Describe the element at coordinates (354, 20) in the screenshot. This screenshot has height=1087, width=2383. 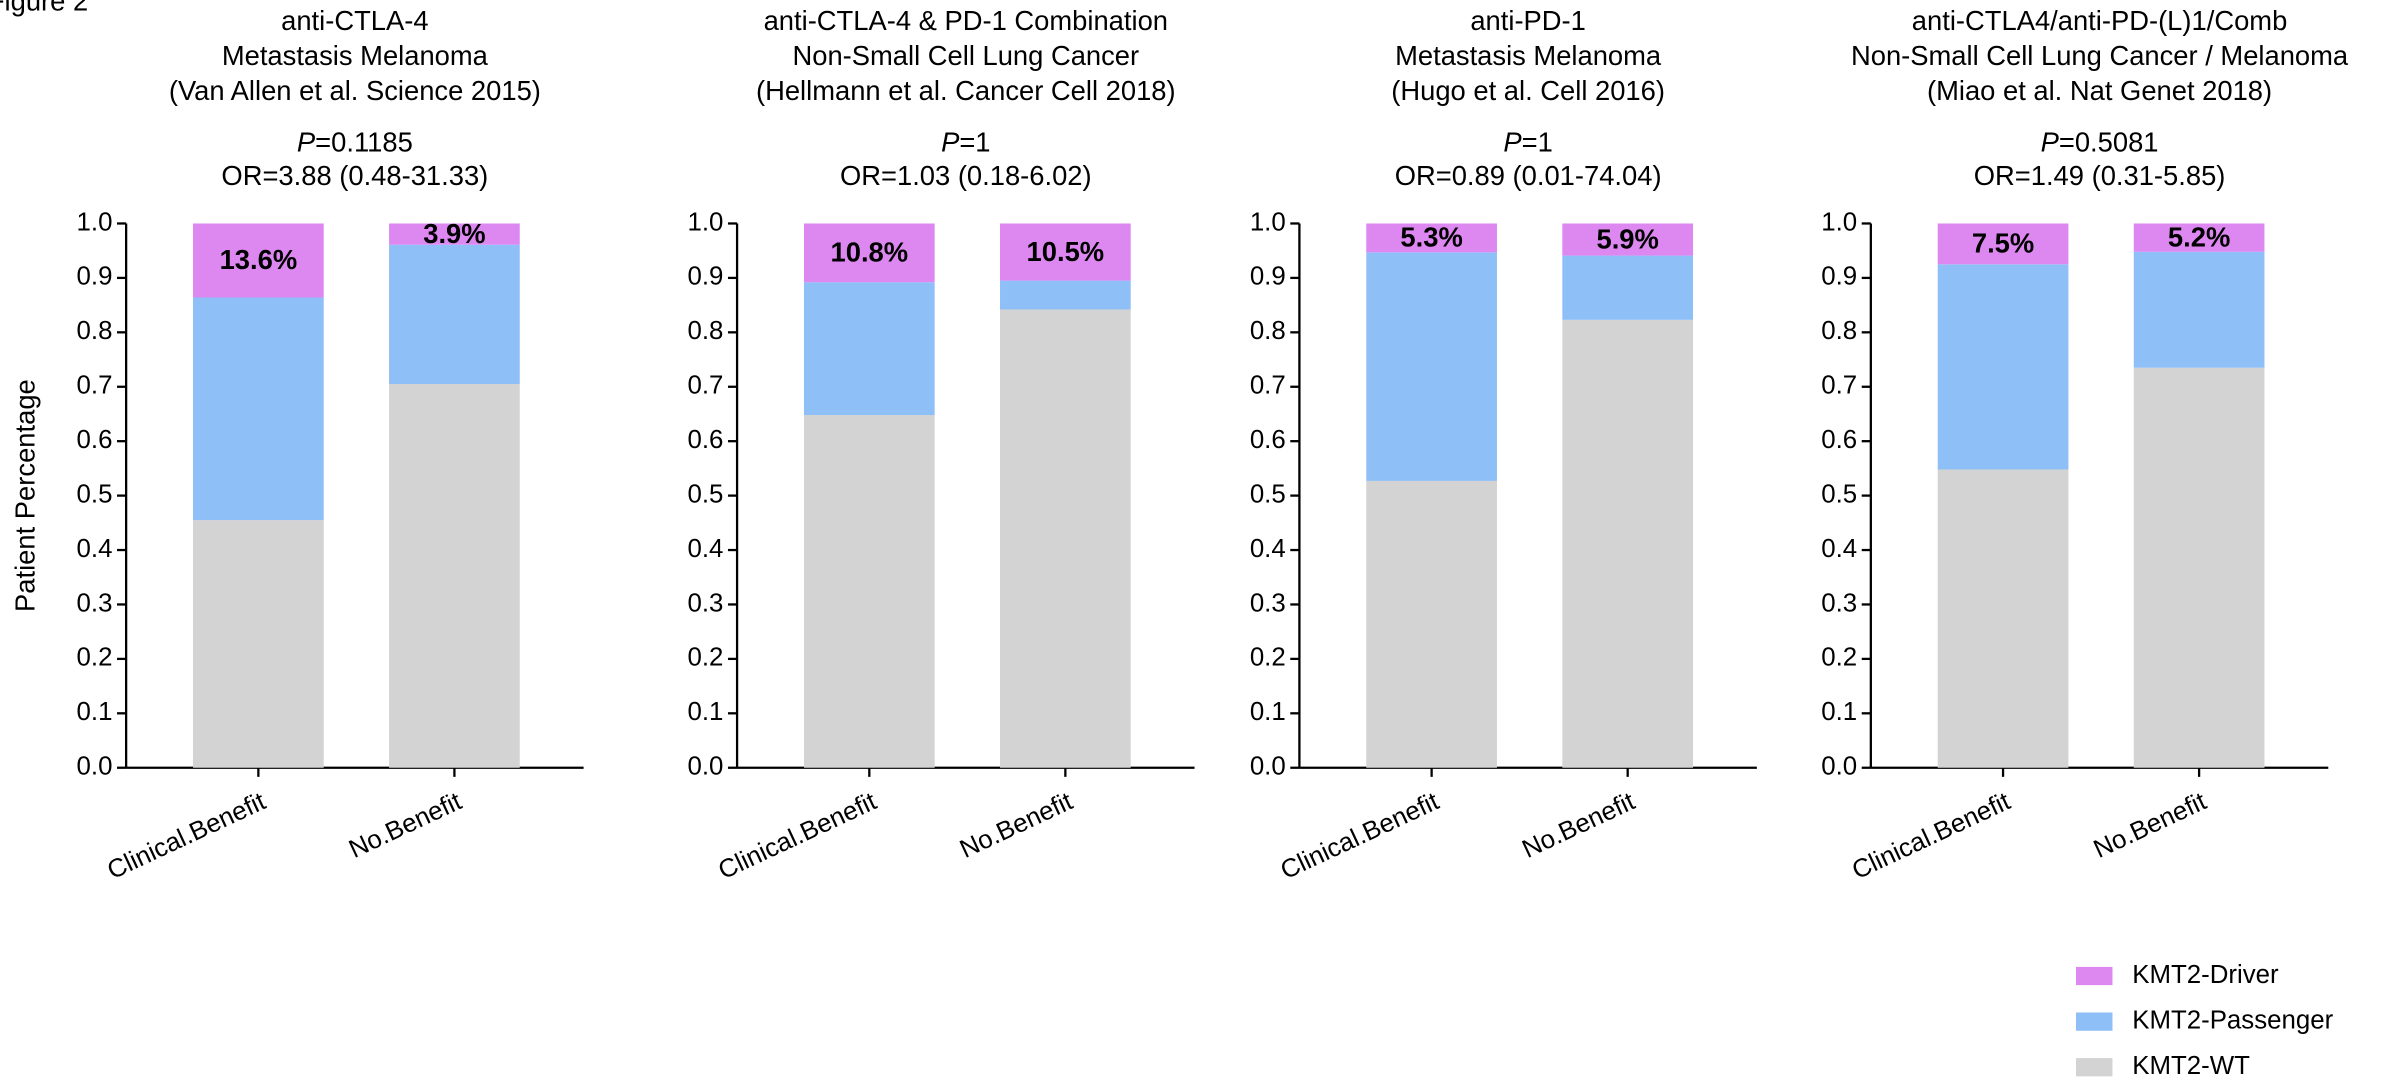
I see `chart-title: anti-CTLA-4` at that location.